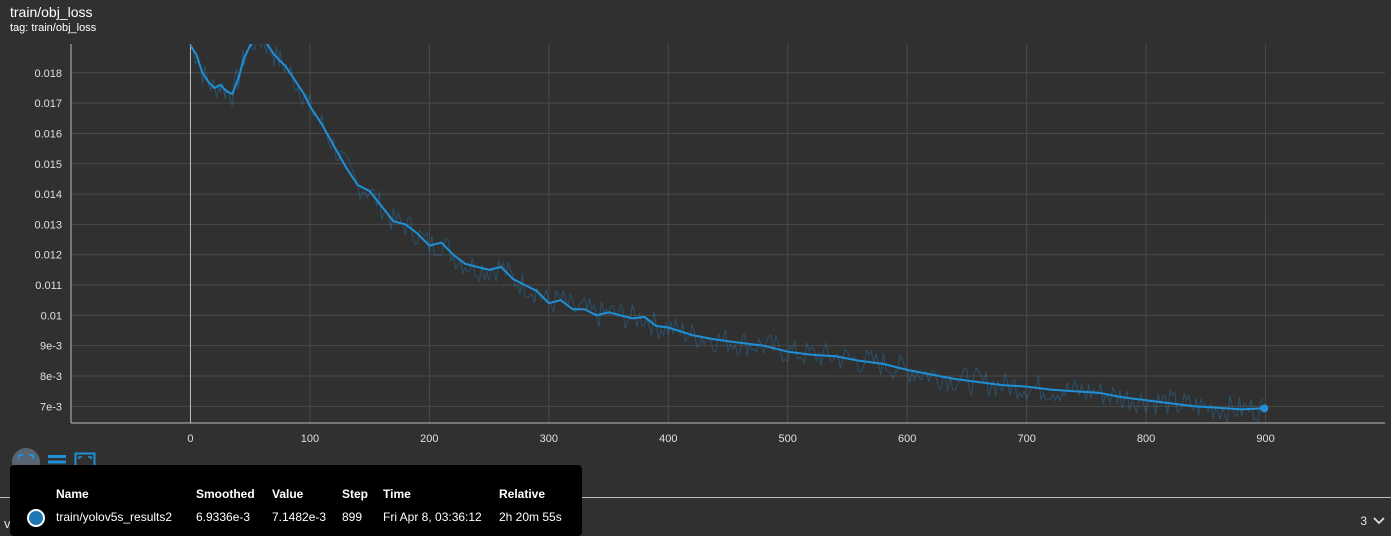 This screenshot has height=536, width=1391. Describe the element at coordinates (48, 286) in the screenshot. I see `y-tick-label: 0.011` at that location.